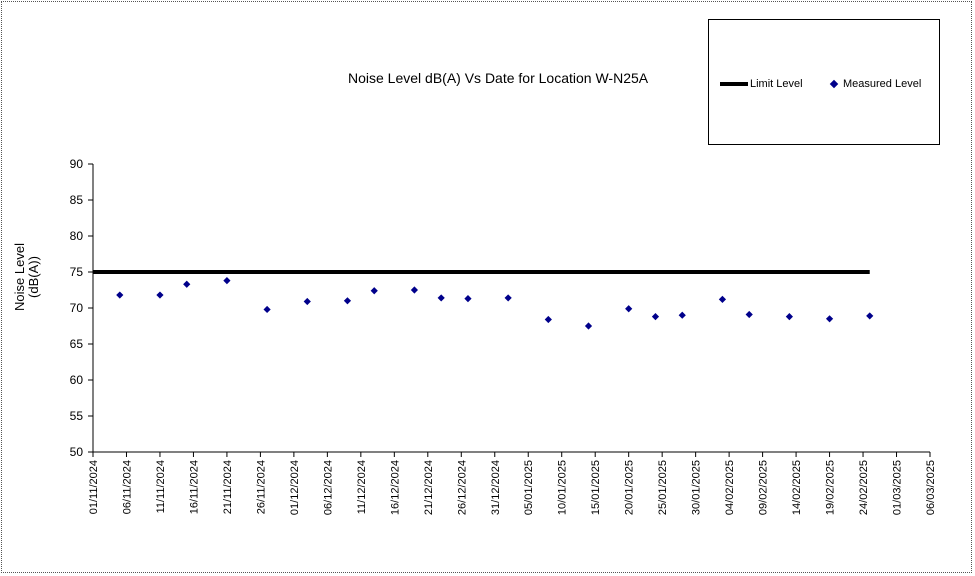 The width and height of the screenshot is (975, 576). Describe the element at coordinates (77, 344) in the screenshot. I see `y-tick-label: 65` at that location.